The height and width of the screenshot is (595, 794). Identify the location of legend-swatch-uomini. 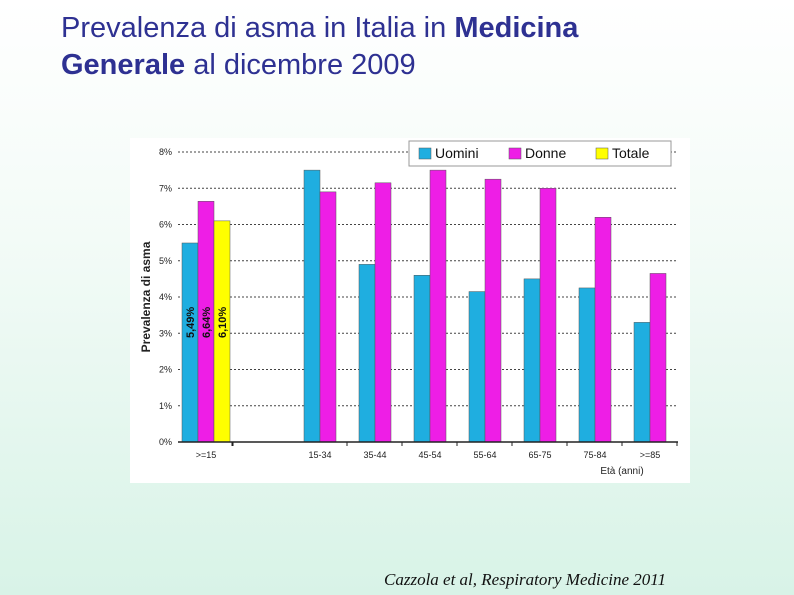
(425, 153).